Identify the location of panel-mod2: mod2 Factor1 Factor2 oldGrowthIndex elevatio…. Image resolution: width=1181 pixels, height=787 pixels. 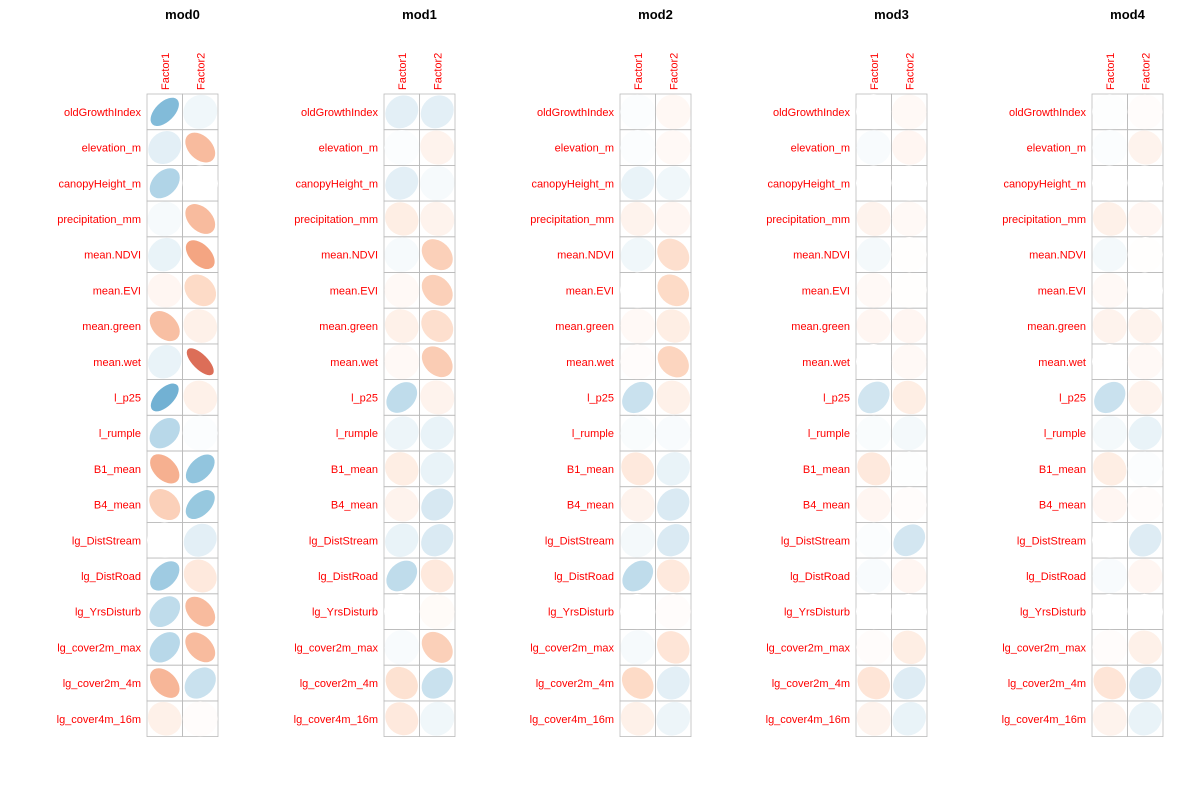
(611, 372).